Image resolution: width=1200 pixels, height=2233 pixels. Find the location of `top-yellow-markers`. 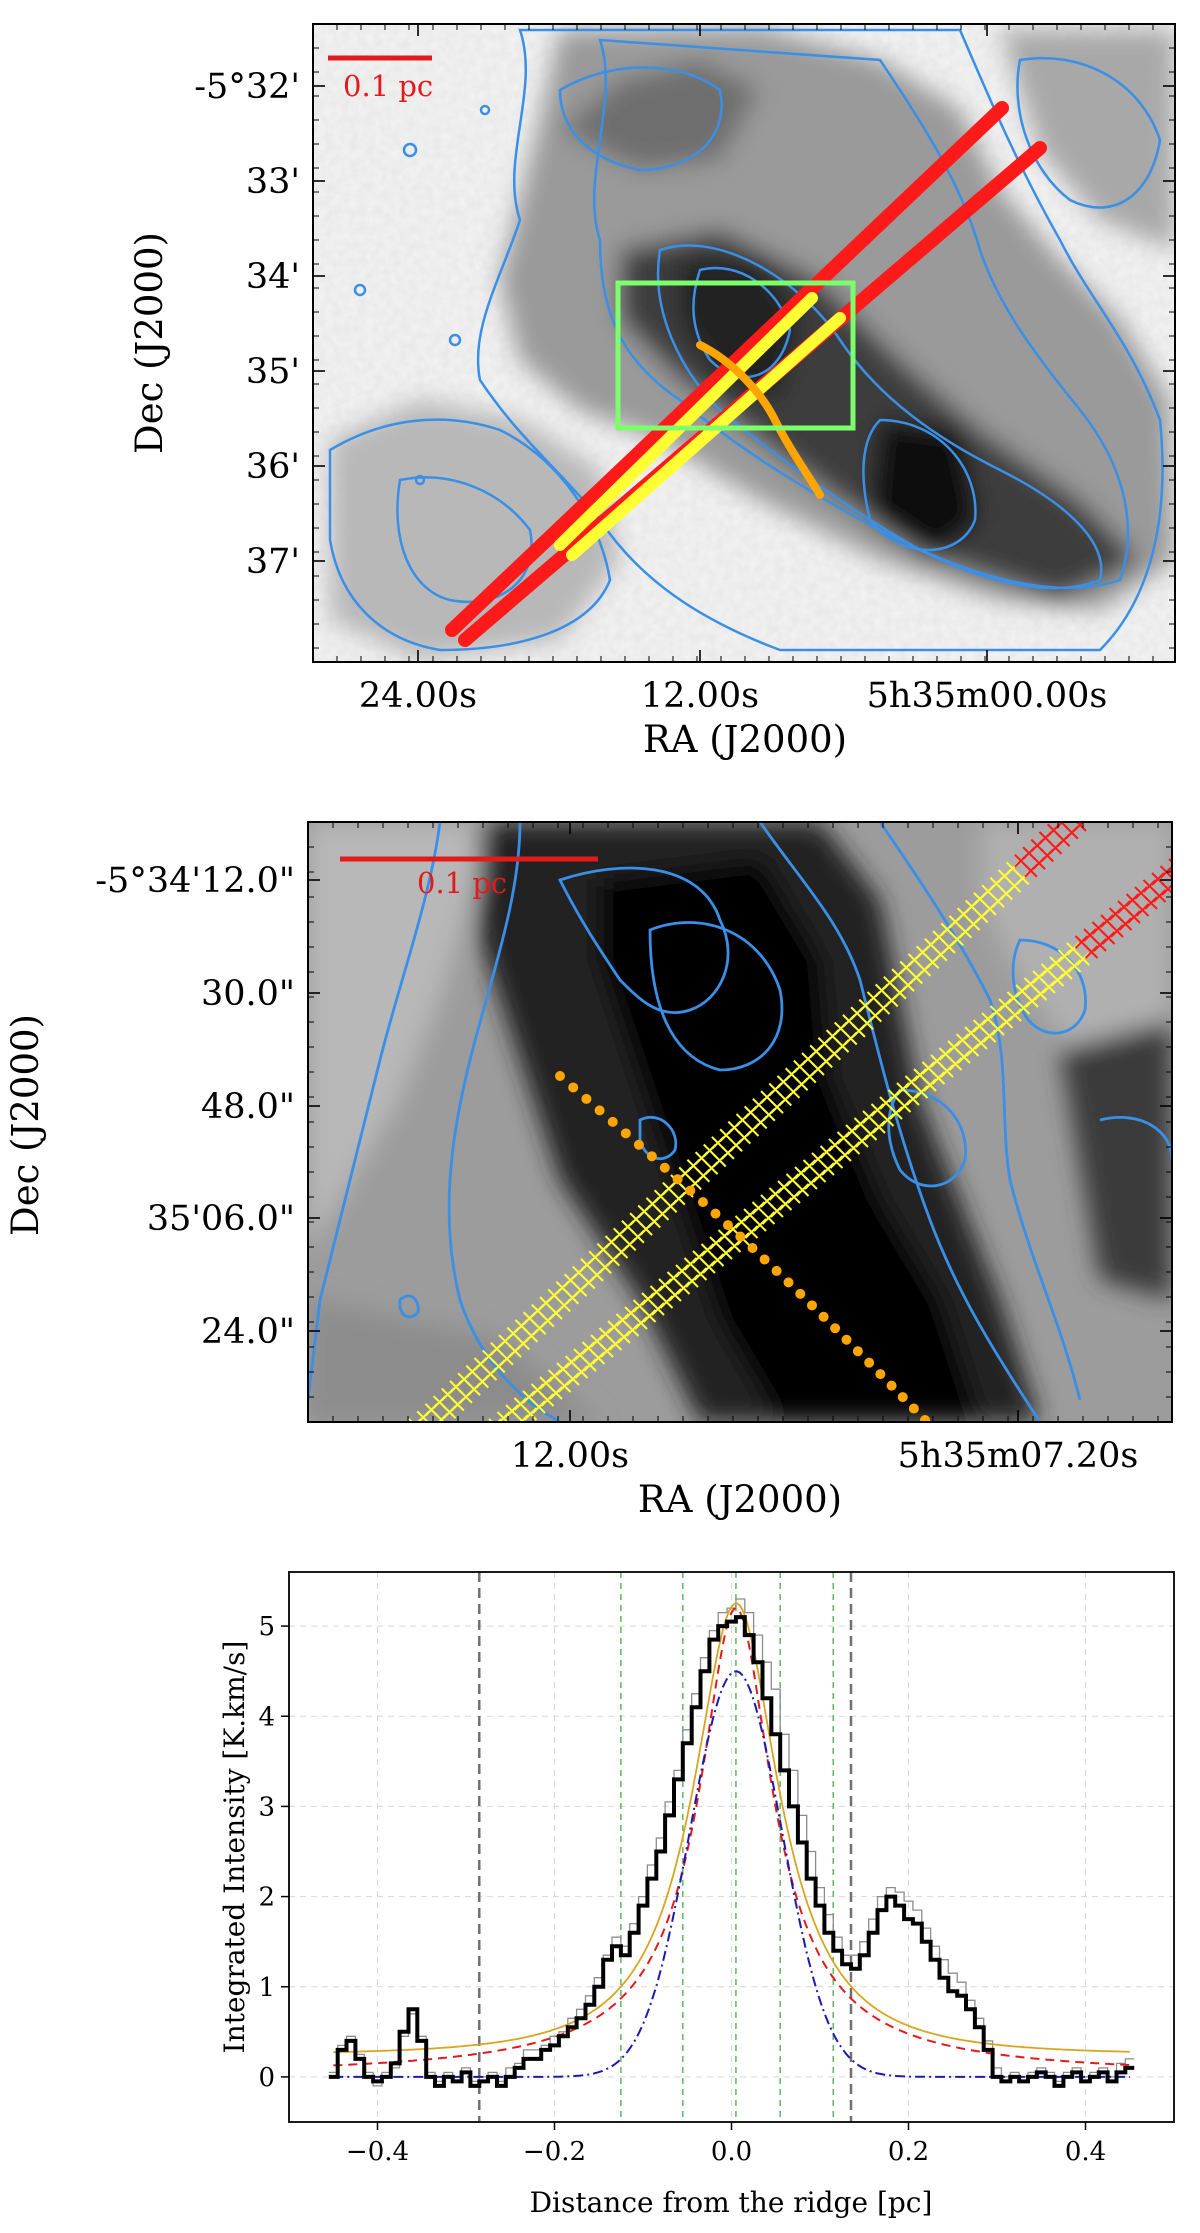

top-yellow-markers is located at coordinates (700, 426).